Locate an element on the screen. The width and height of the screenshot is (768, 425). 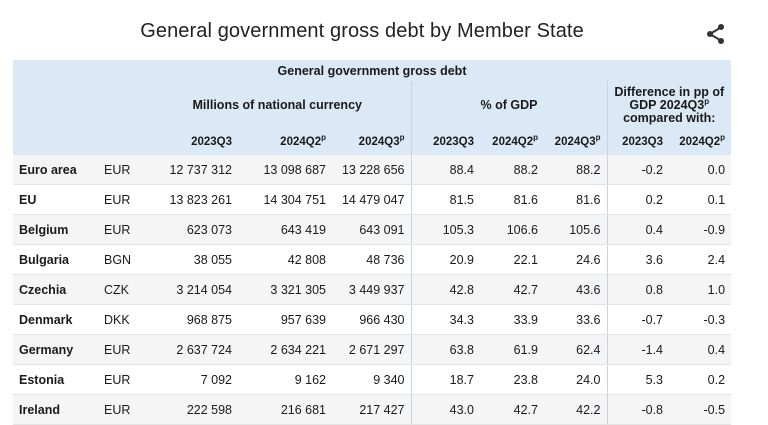
table-caption: General government gross debt is located at coordinates (372, 70).